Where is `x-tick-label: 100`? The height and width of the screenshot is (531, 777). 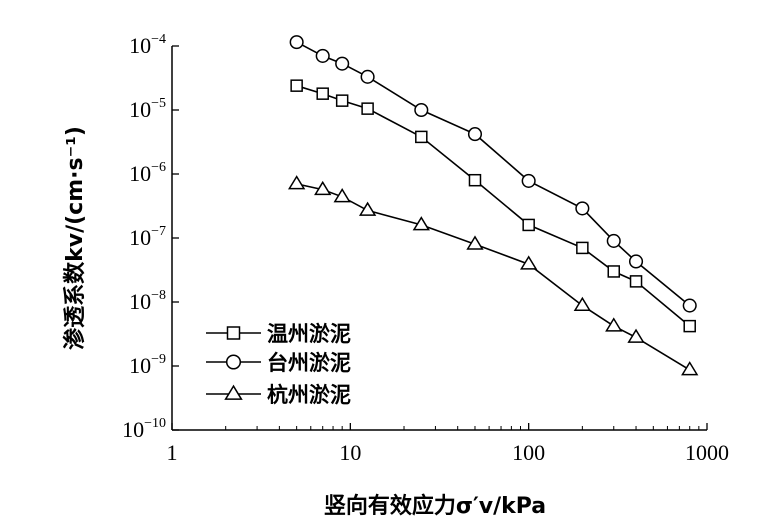
x-tick-label: 100 is located at coordinates (528, 452).